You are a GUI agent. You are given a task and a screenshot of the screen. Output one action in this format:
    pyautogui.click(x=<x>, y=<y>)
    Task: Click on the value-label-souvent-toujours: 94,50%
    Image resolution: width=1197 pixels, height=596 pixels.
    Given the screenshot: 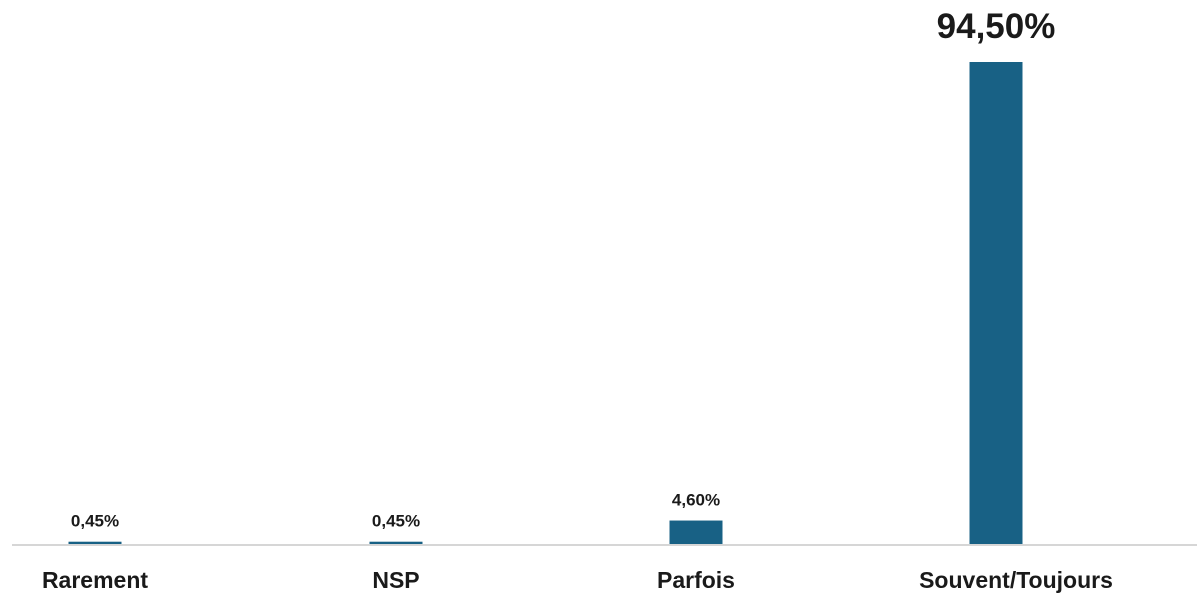 What is the action you would take?
    pyautogui.click(x=996, y=26)
    